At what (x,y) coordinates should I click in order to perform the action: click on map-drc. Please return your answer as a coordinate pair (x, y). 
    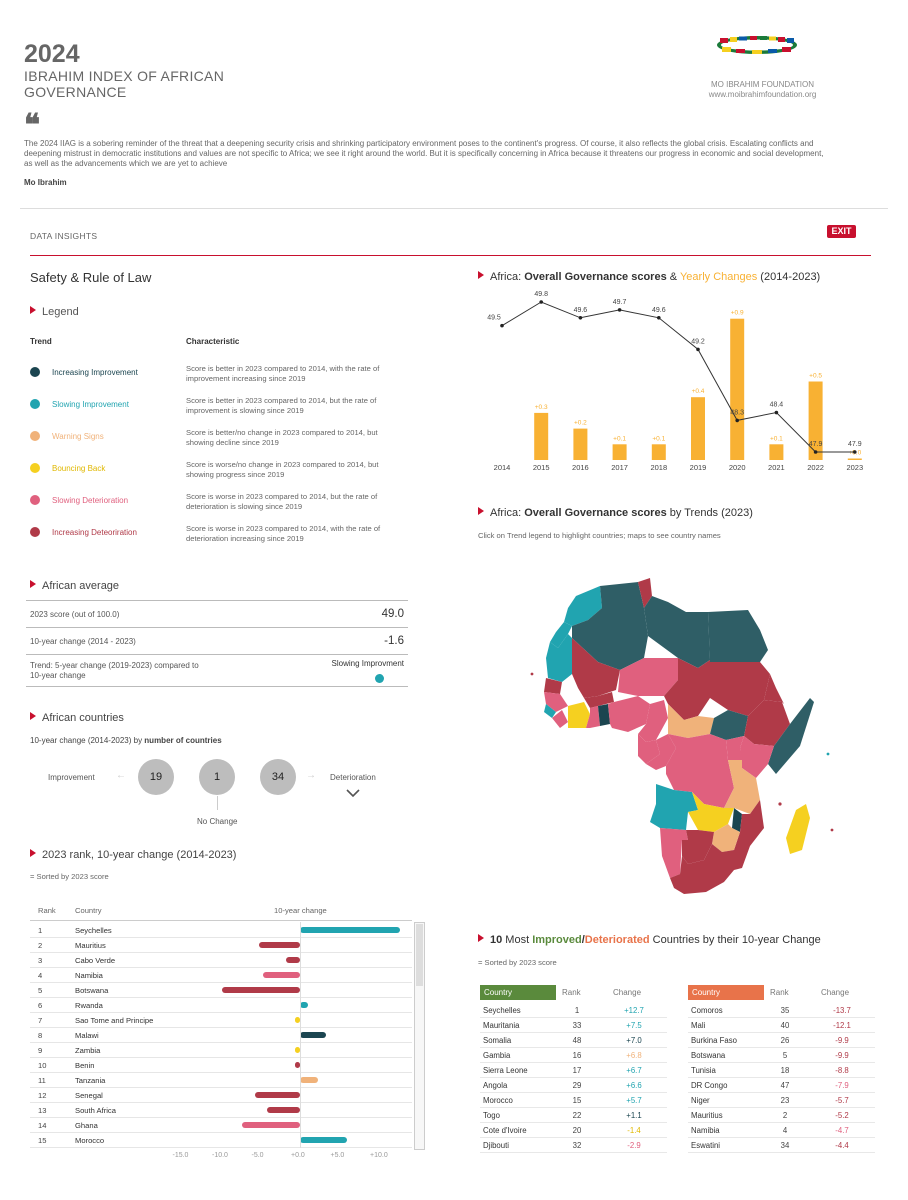
    Looking at the image, I should click on (700, 771).